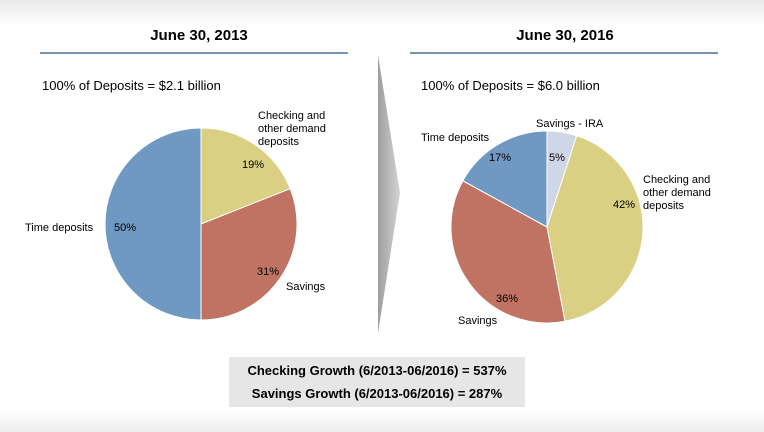  I want to click on right-title-rule, so click(564, 53).